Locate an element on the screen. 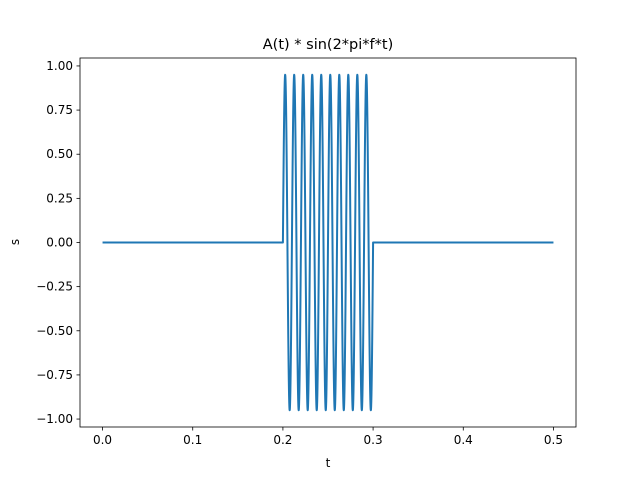 The width and height of the screenshot is (640, 480). x-tick-label: 0.5 is located at coordinates (553, 440).